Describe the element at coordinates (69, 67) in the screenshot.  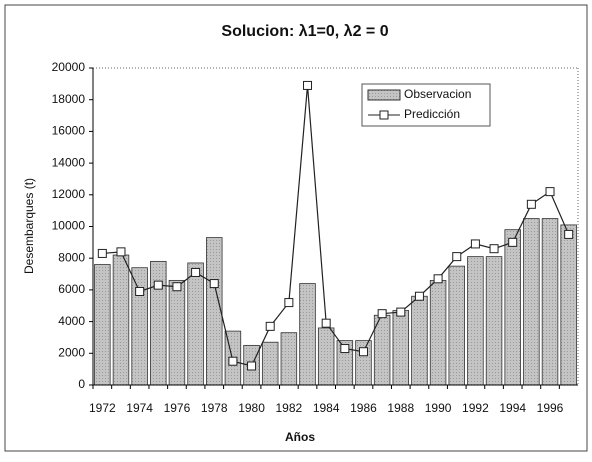
I see `y-tick-label: 20000` at that location.